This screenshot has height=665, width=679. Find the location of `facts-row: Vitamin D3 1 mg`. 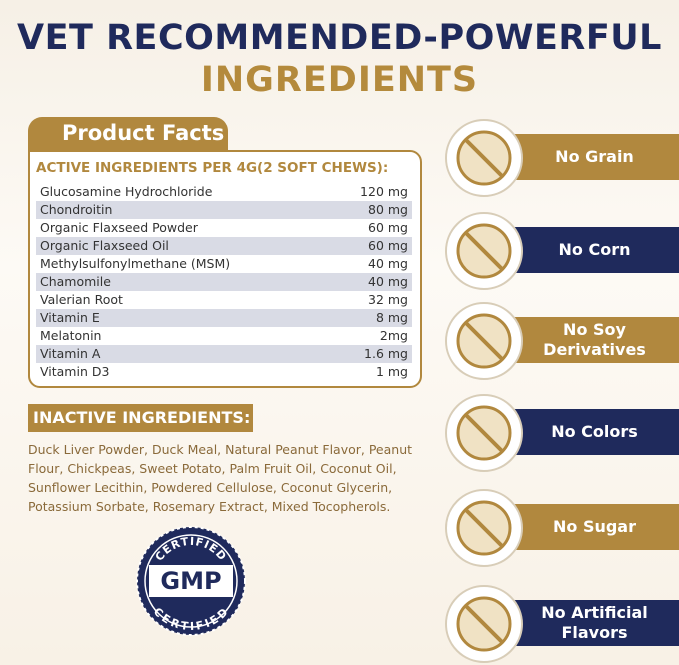

facts-row: Vitamin D3 1 mg is located at coordinates (224, 372).